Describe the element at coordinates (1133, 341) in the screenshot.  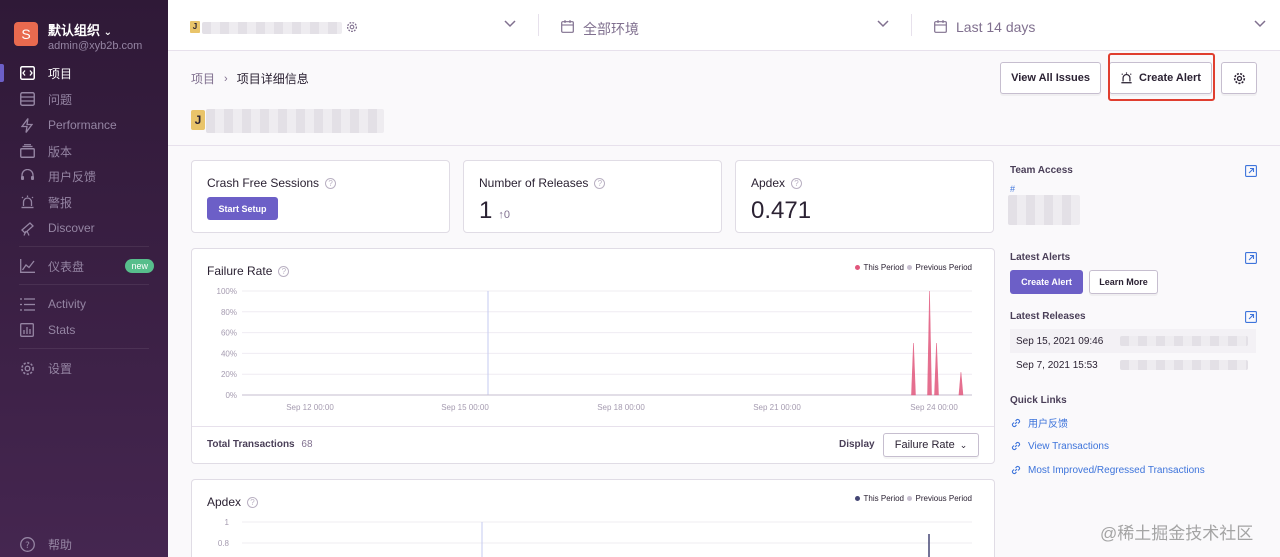
I see `release-row: Sep 15, 2021 09:46` at that location.